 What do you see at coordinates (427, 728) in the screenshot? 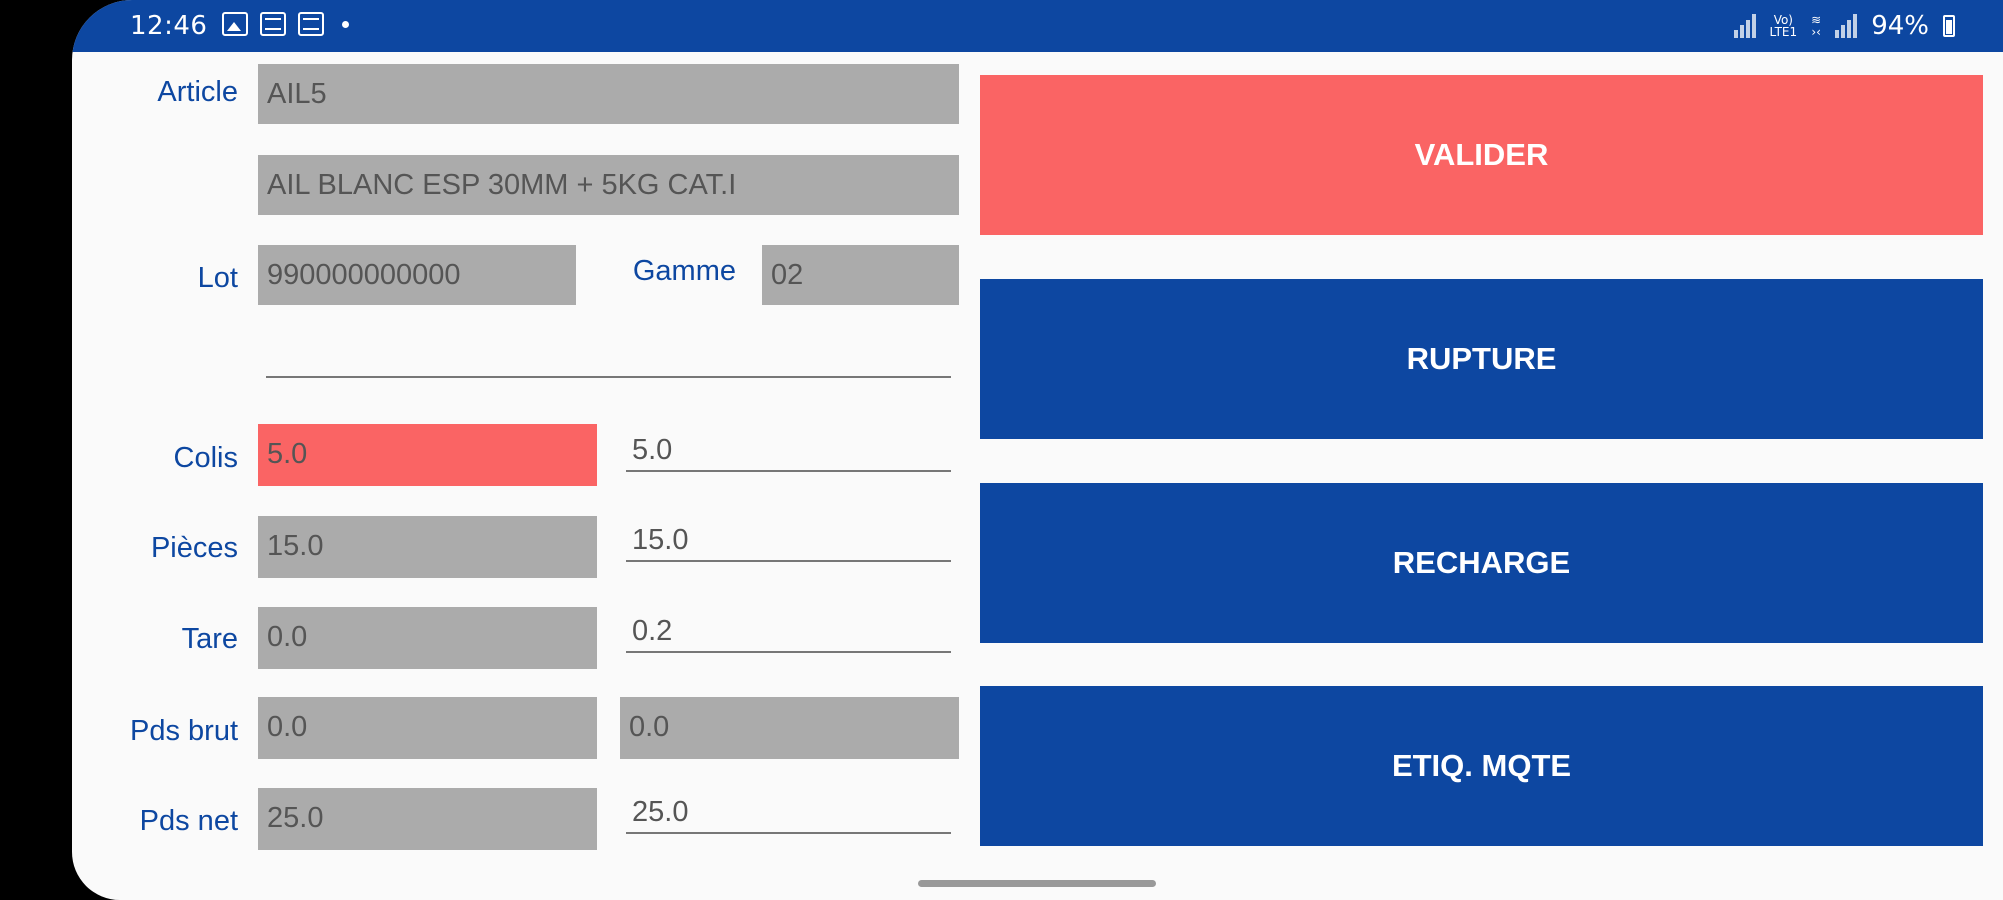
I see `pds-brut-field: 0.0` at bounding box center [427, 728].